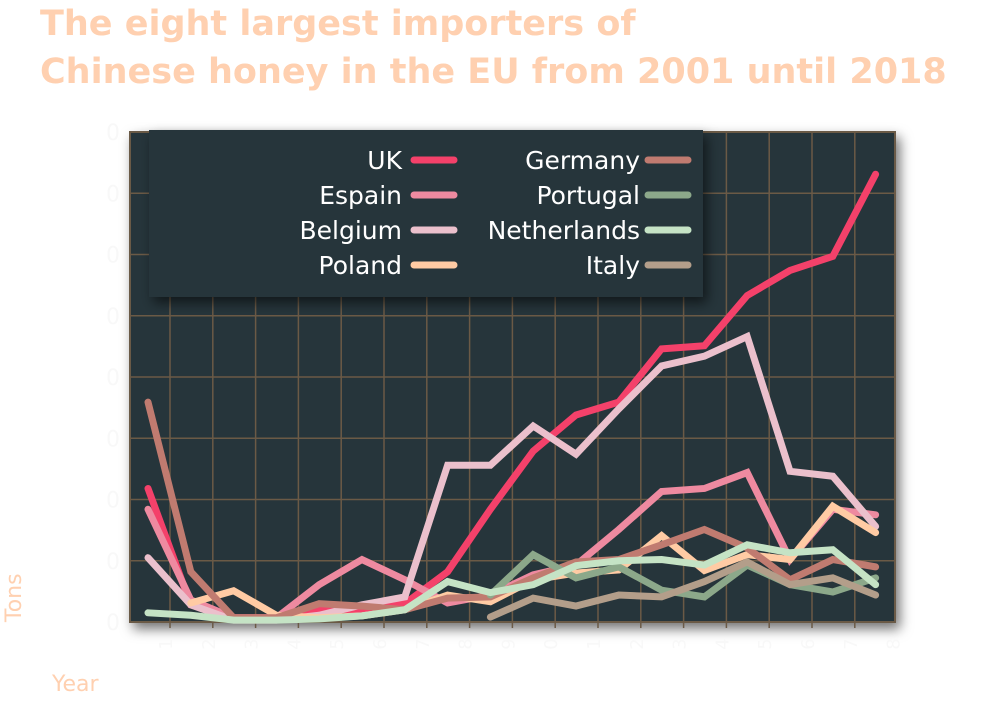 Image resolution: width=998 pixels, height=705 pixels. What do you see at coordinates (351, 230) in the screenshot?
I see `legend-label-belgium: Belgium` at bounding box center [351, 230].